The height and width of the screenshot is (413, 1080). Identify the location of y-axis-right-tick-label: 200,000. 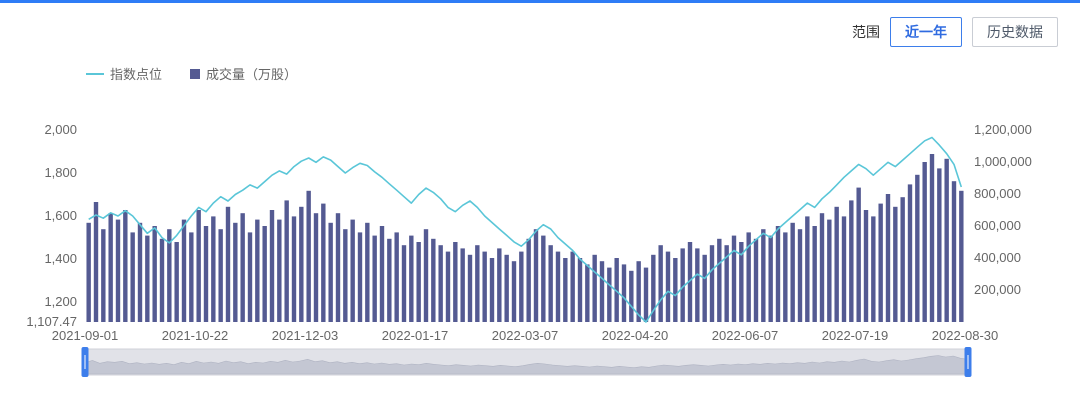
(997, 289).